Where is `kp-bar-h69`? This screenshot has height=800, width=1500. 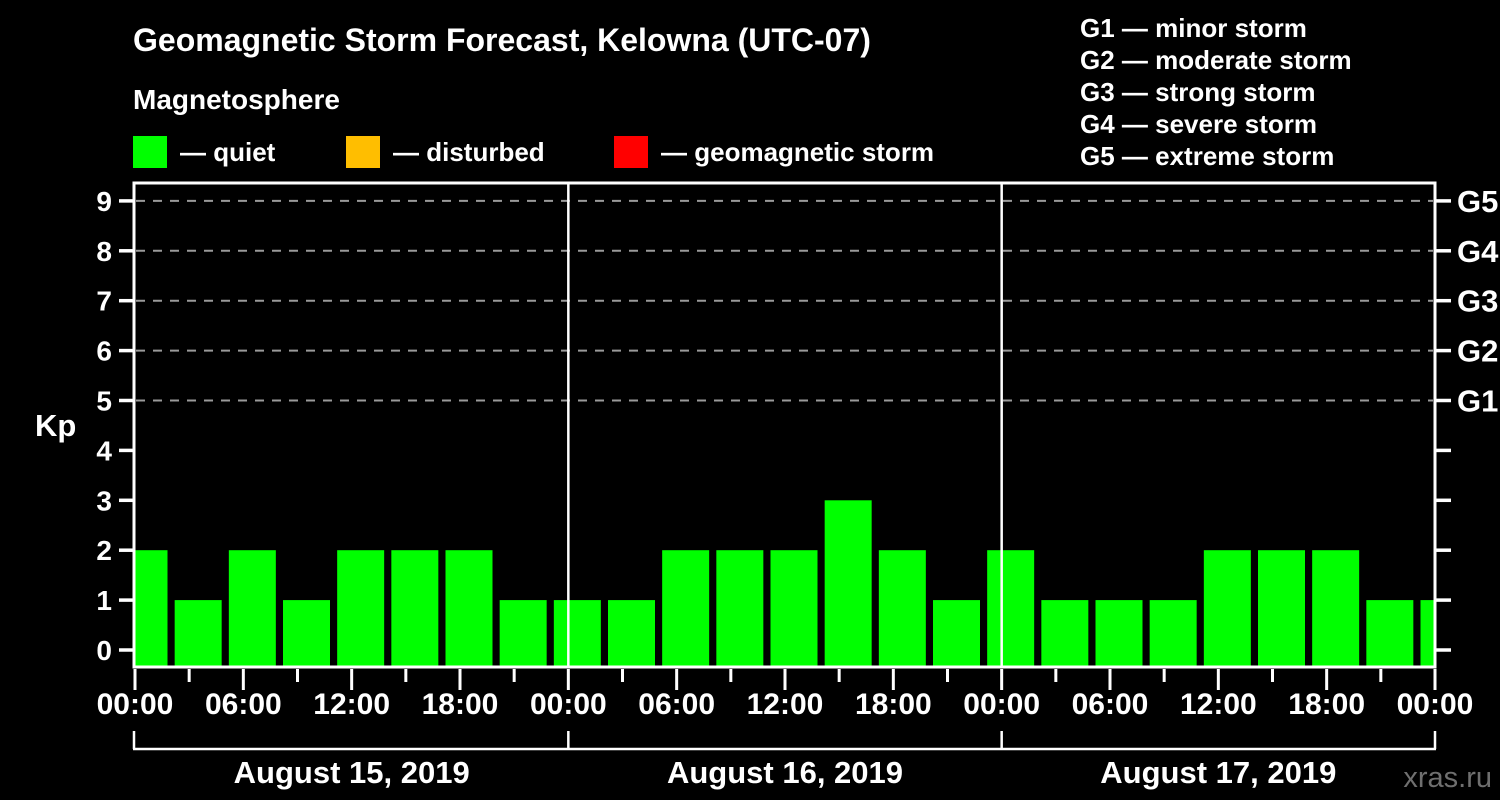
kp-bar-h69 is located at coordinates (1390, 633).